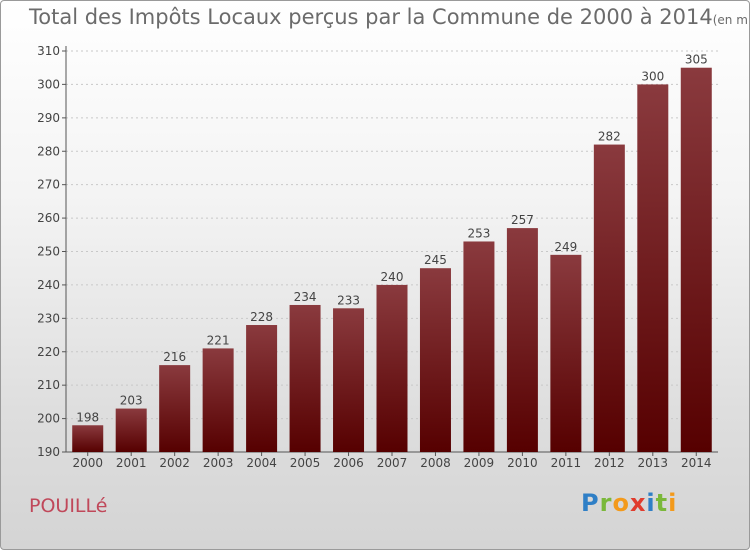  Describe the element at coordinates (522, 220) in the screenshot. I see `bar-value-label: 257` at that location.